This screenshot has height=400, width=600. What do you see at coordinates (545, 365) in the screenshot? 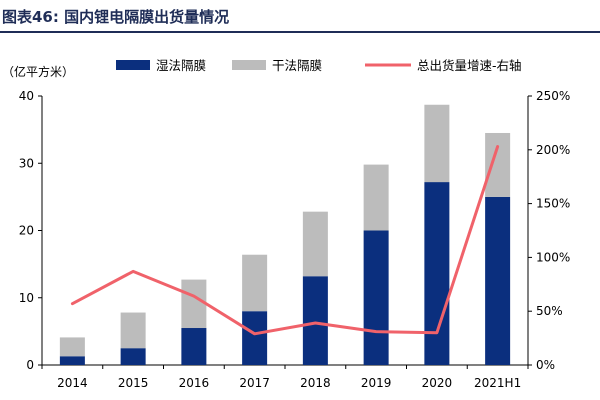
I see `y-right-tick-label: 0%` at bounding box center [545, 365].